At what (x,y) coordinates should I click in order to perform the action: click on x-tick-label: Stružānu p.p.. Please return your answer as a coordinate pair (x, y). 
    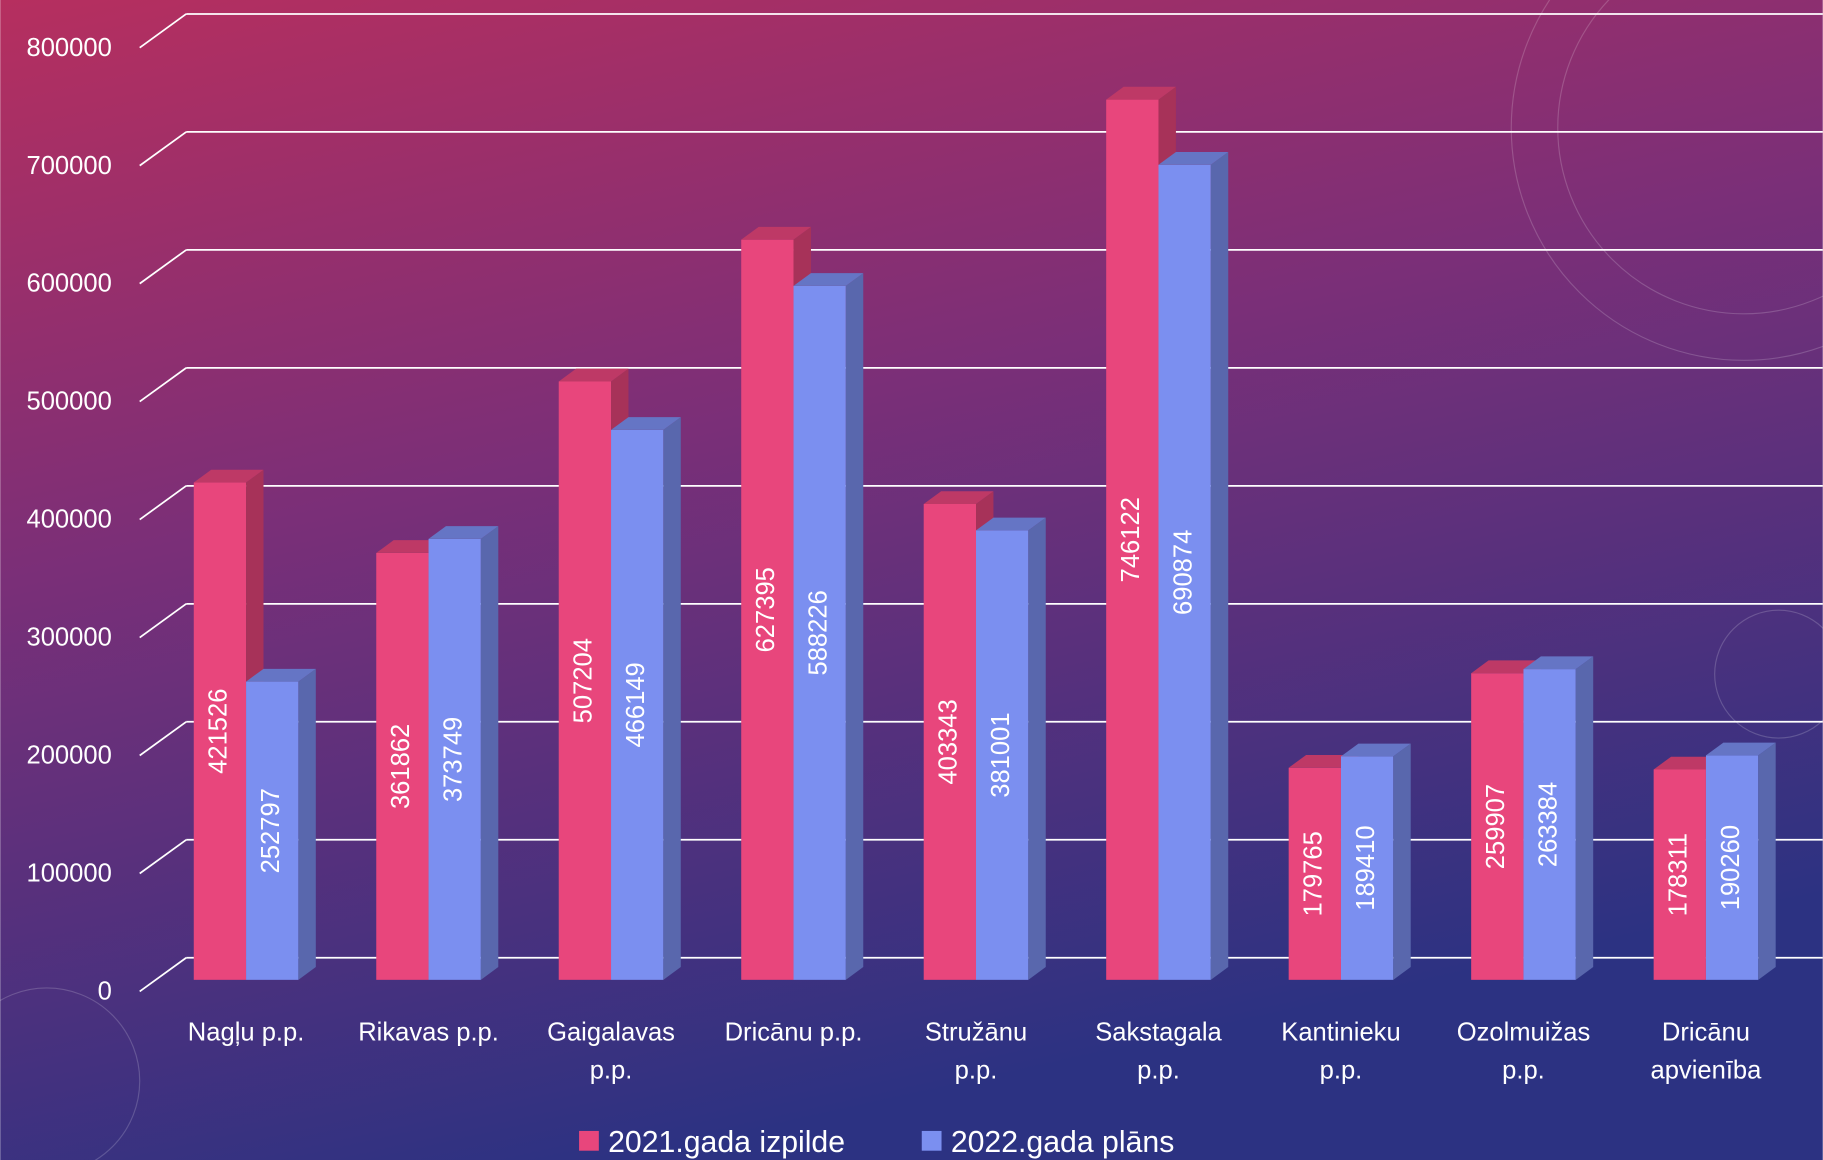
    Looking at the image, I should click on (976, 1051).